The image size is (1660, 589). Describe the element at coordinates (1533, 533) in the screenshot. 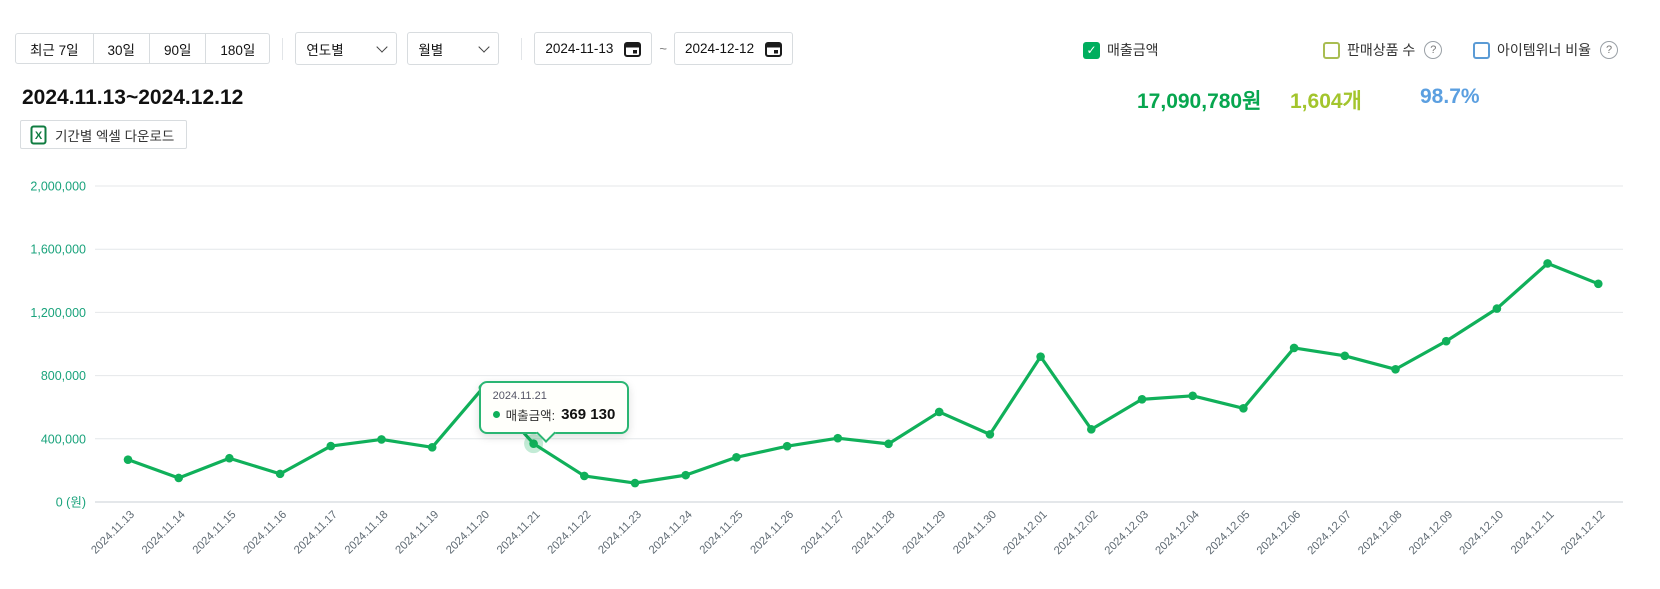

I see `x-axis-tick-label: 2024.12.11` at that location.